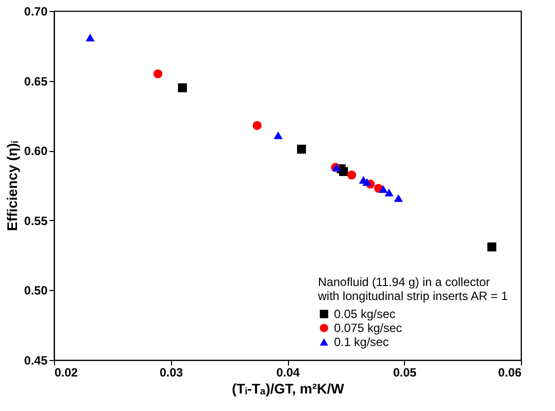  What do you see at coordinates (36, 81) in the screenshot?
I see `y-tick-label: 0.65` at bounding box center [36, 81].